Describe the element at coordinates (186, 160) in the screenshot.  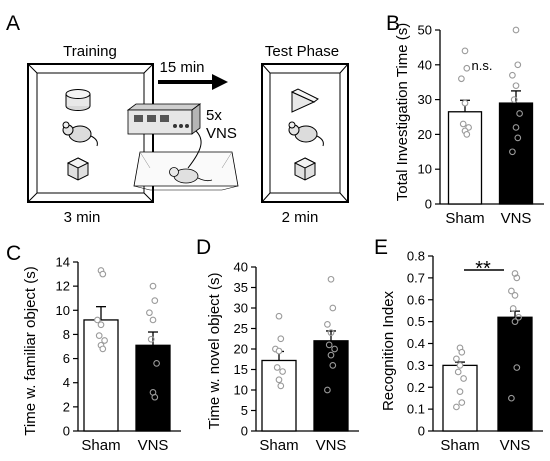
I see `cage-icon` at that location.